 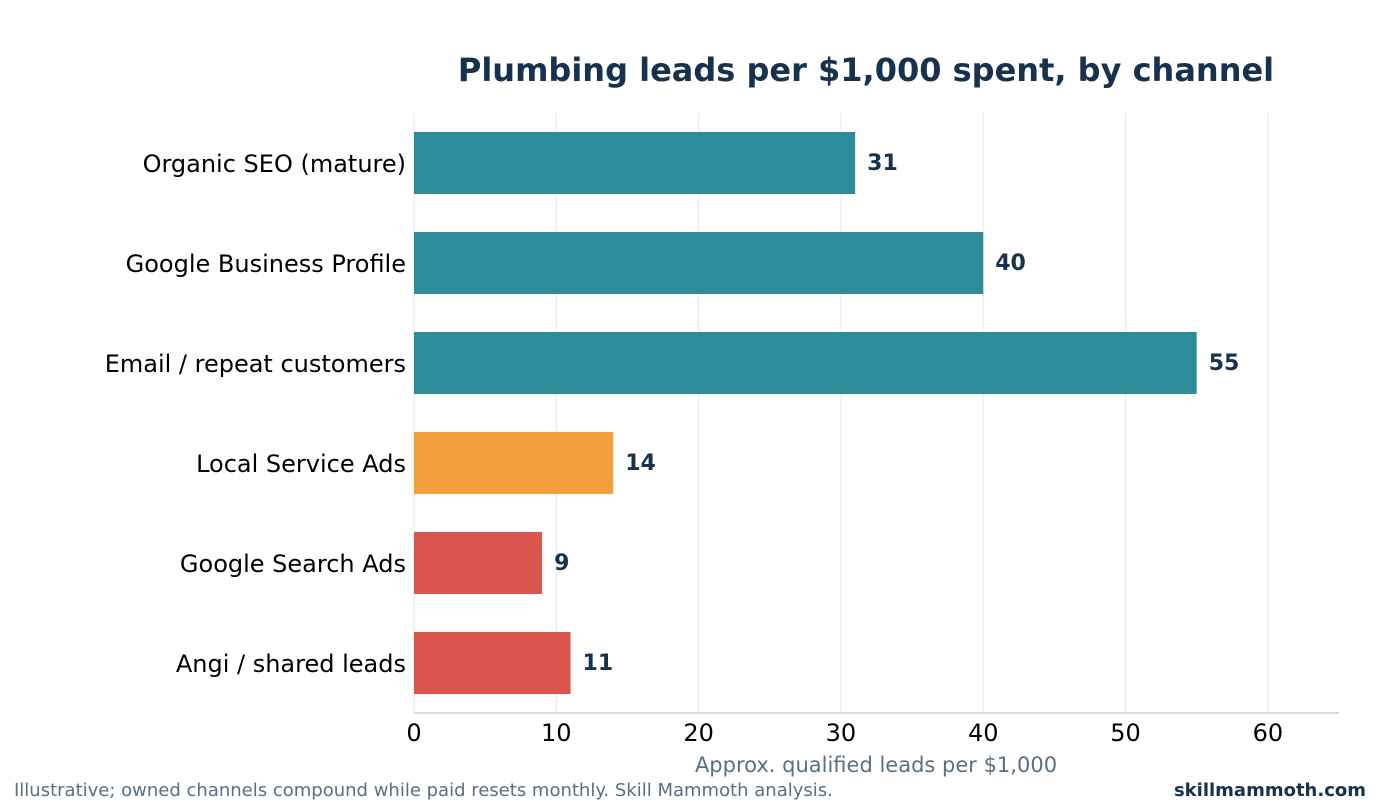 What do you see at coordinates (413, 733) in the screenshot?
I see `x-tick-label: 0` at bounding box center [413, 733].